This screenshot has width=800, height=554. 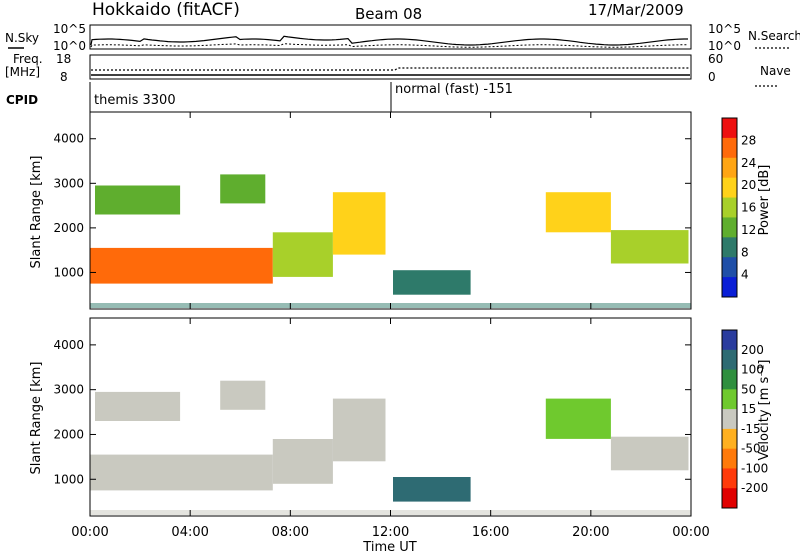 I want to click on freq-label-2: [MHz], so click(x=22, y=72).